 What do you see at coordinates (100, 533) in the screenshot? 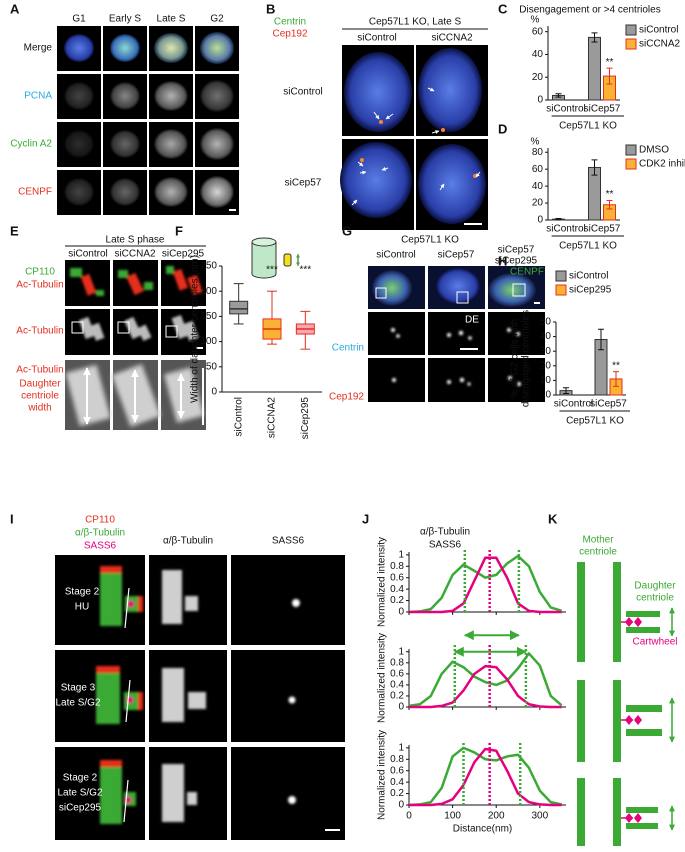
I see `label: α/β-Tubulin` at bounding box center [100, 533].